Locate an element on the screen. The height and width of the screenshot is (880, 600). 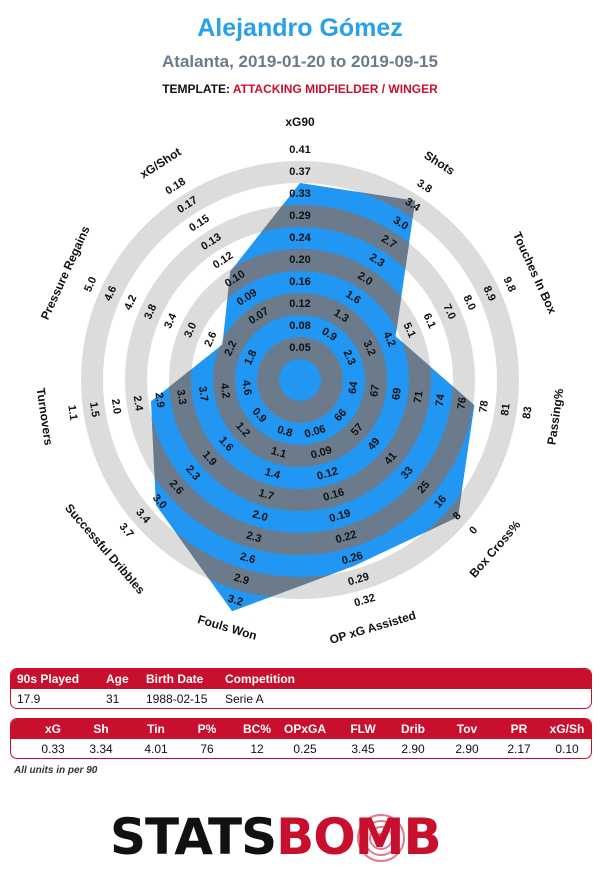
units-footnote: All units in per 90 is located at coordinates (56, 770).